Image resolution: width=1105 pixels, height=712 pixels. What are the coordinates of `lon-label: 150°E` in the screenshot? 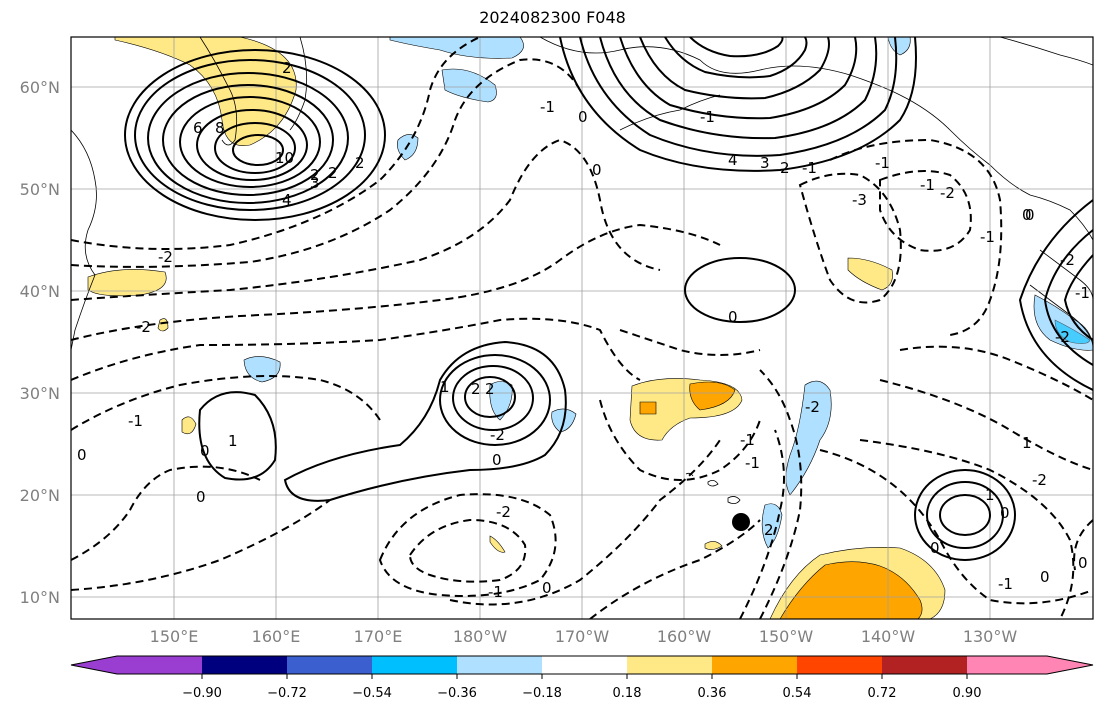 It's located at (174, 636).